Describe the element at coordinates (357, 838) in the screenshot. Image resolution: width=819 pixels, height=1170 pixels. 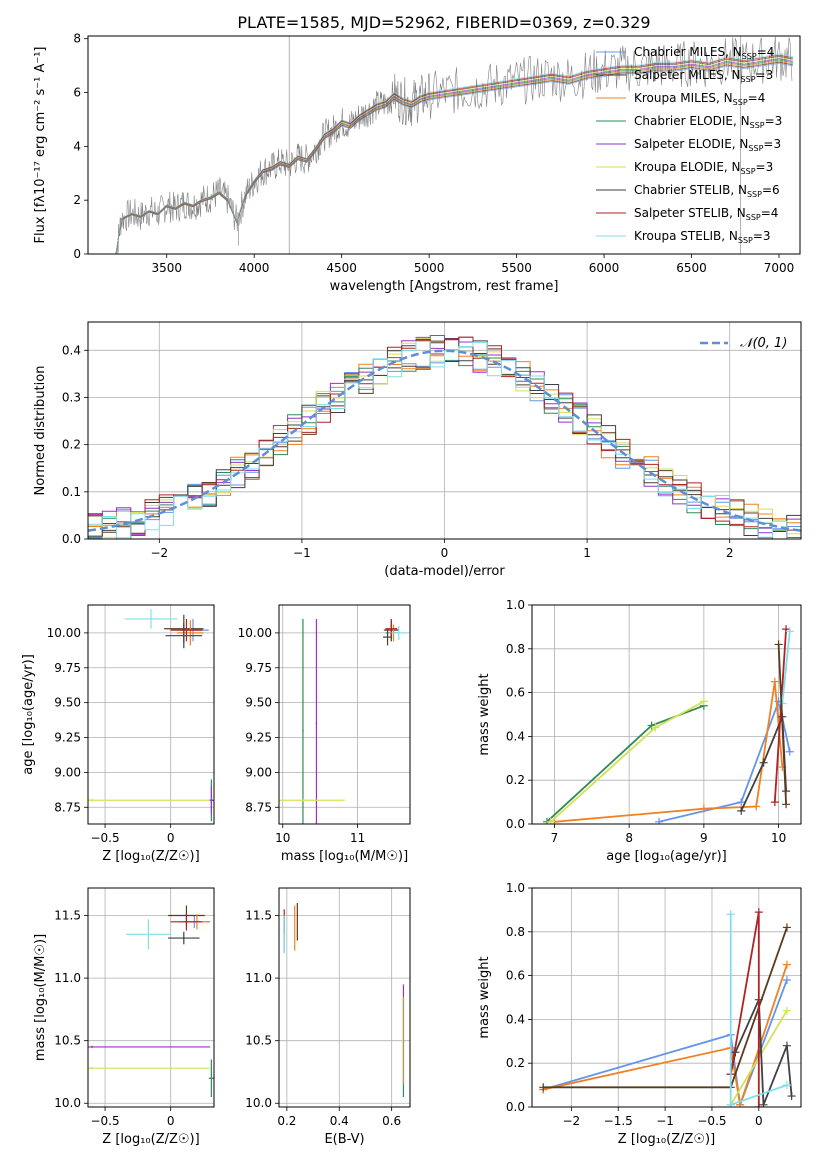
I see `x-tick-label: 11` at that location.